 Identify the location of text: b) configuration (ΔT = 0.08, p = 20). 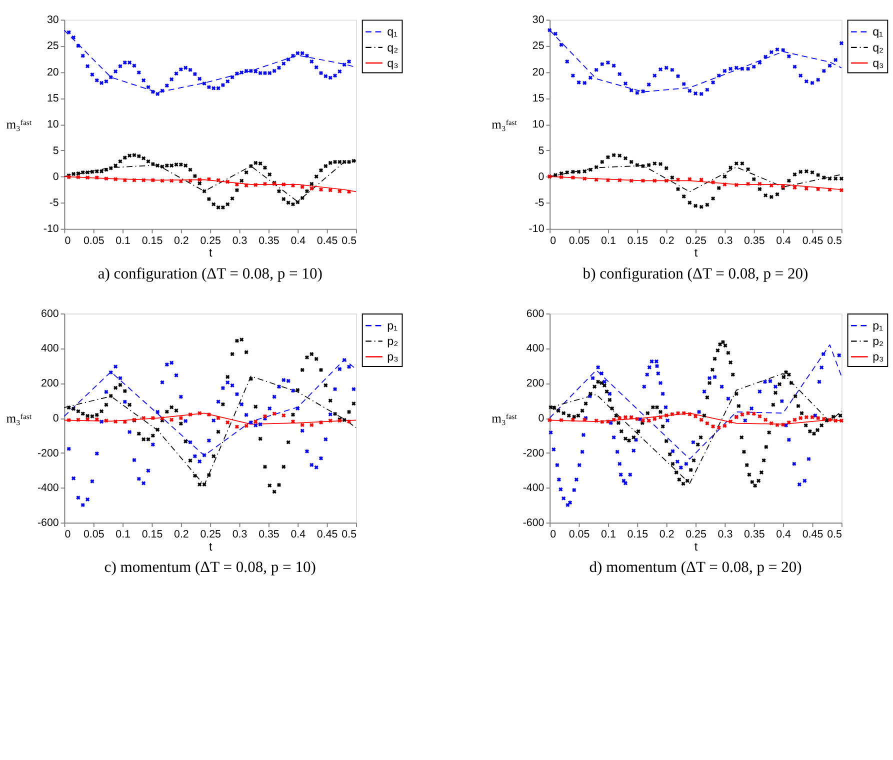
(695, 273).